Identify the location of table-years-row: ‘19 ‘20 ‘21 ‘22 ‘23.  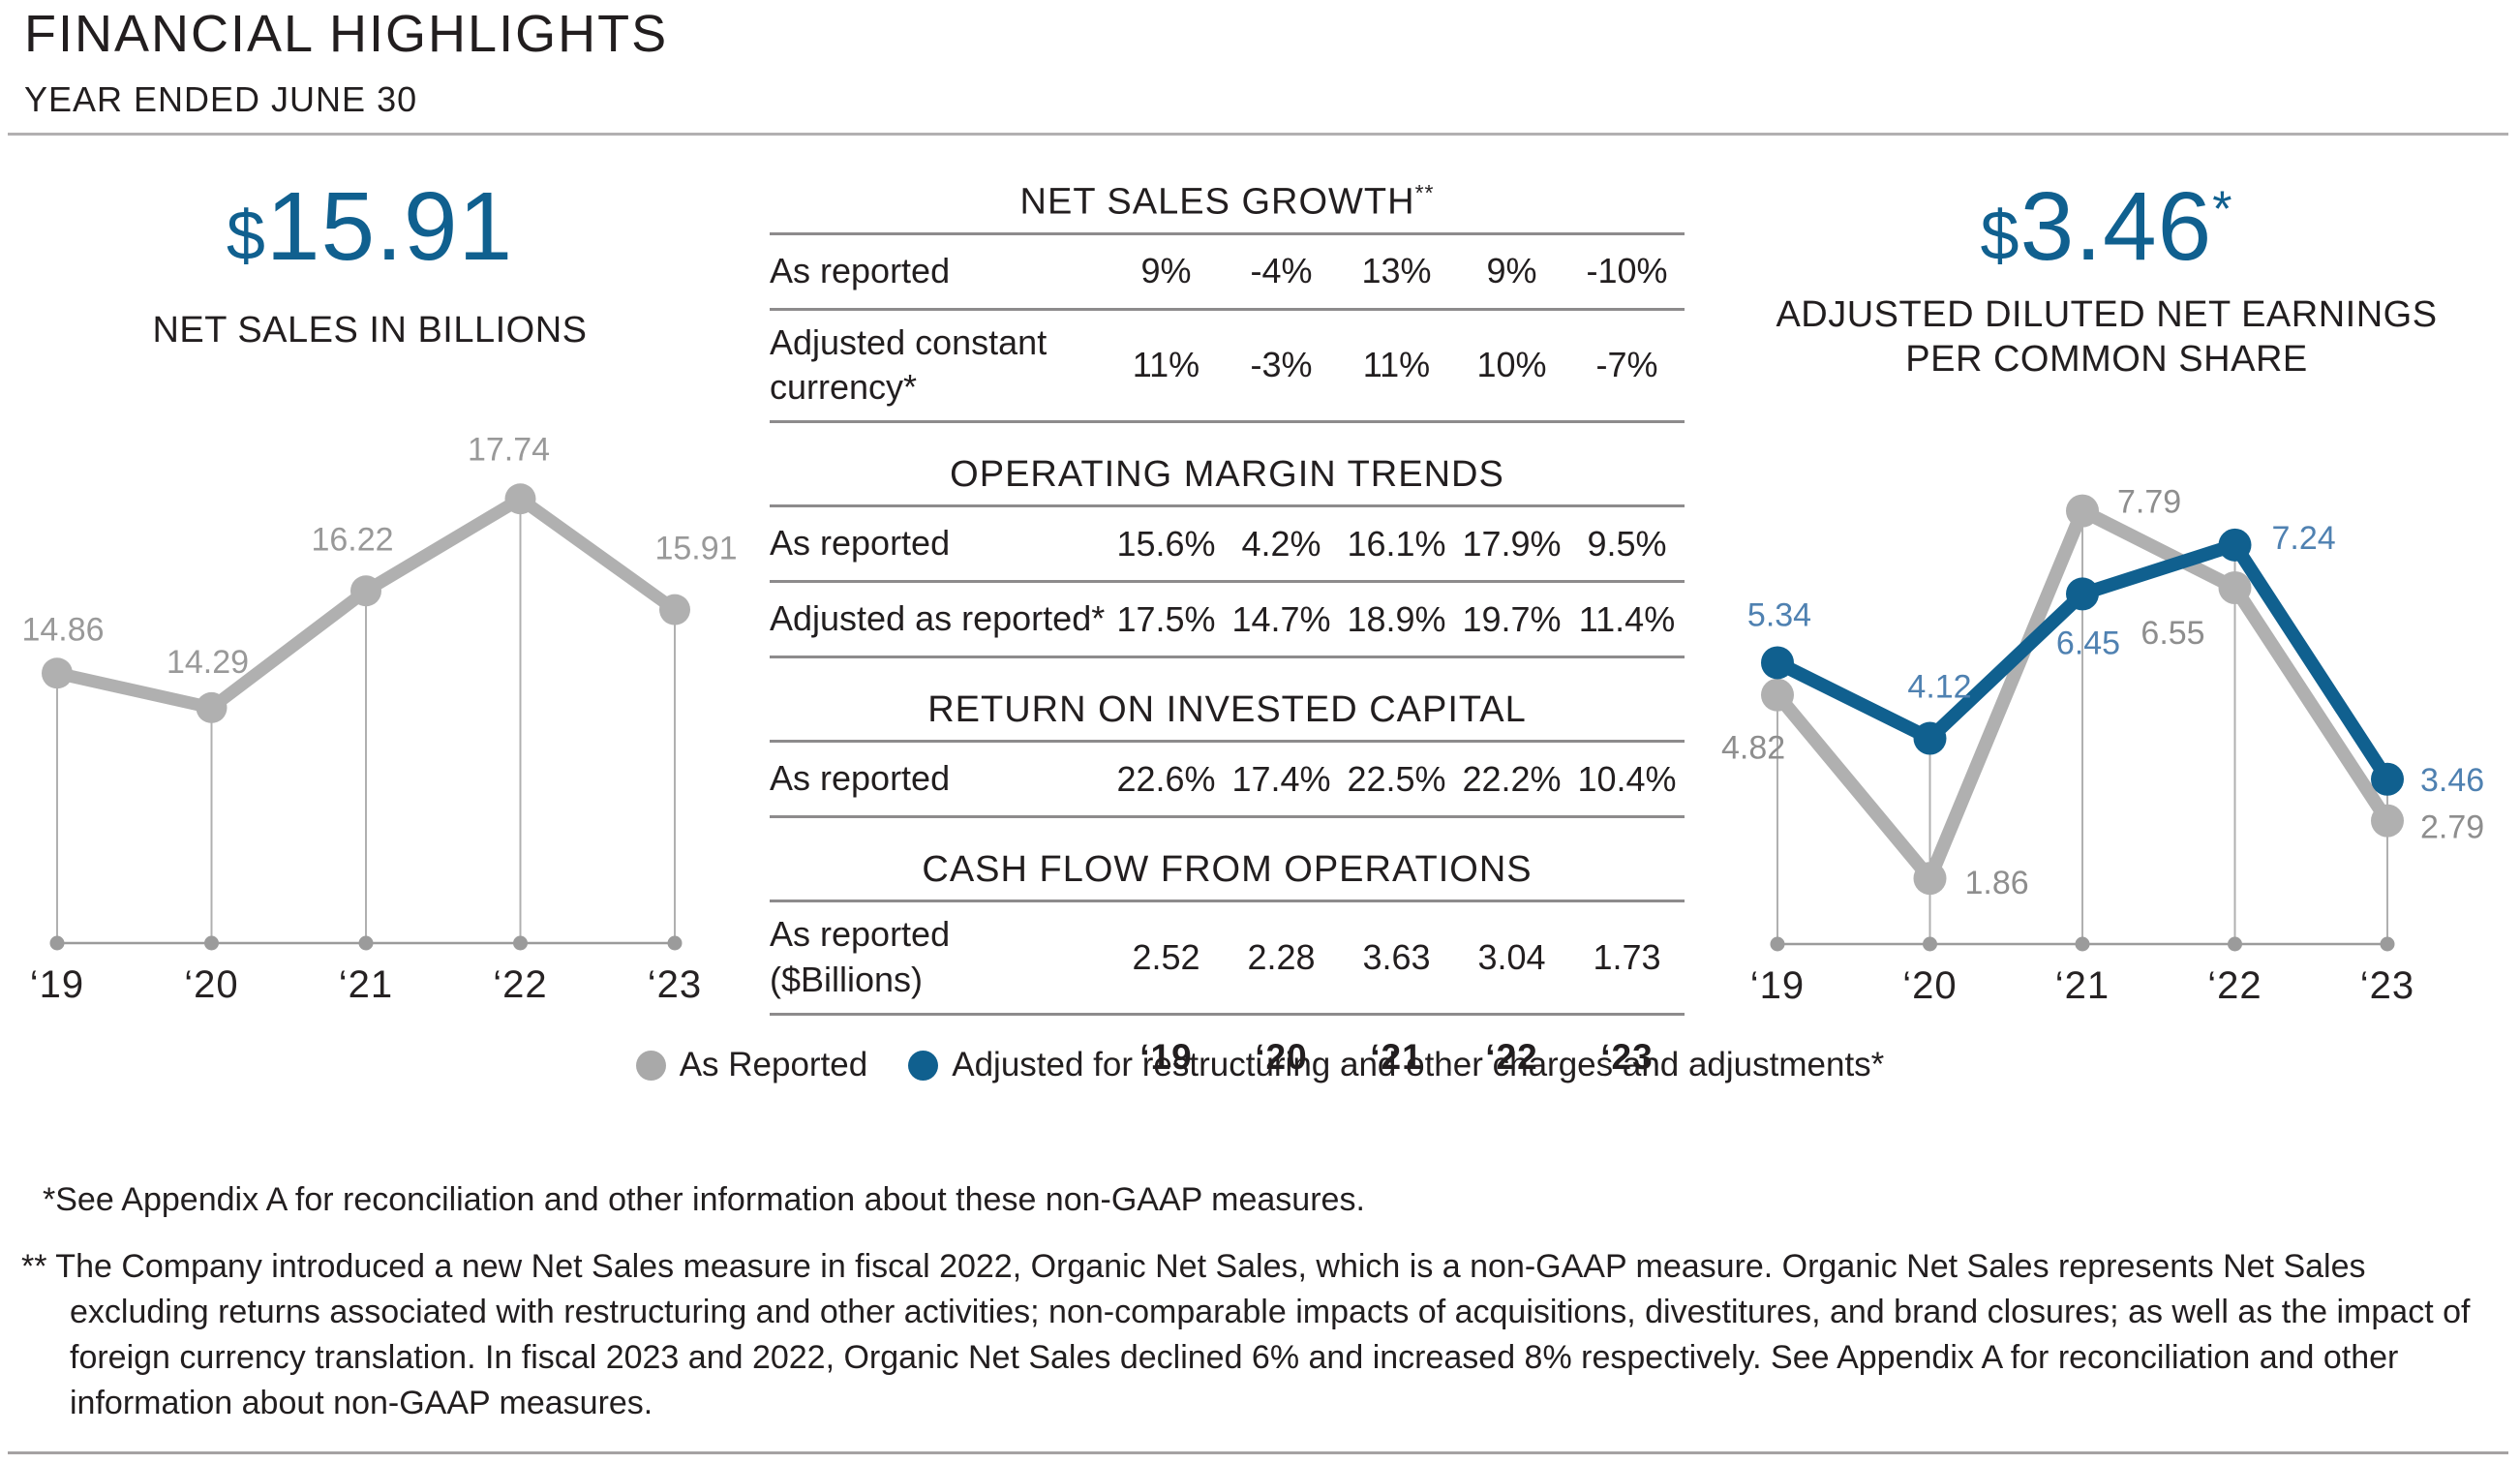
(1227, 1047).